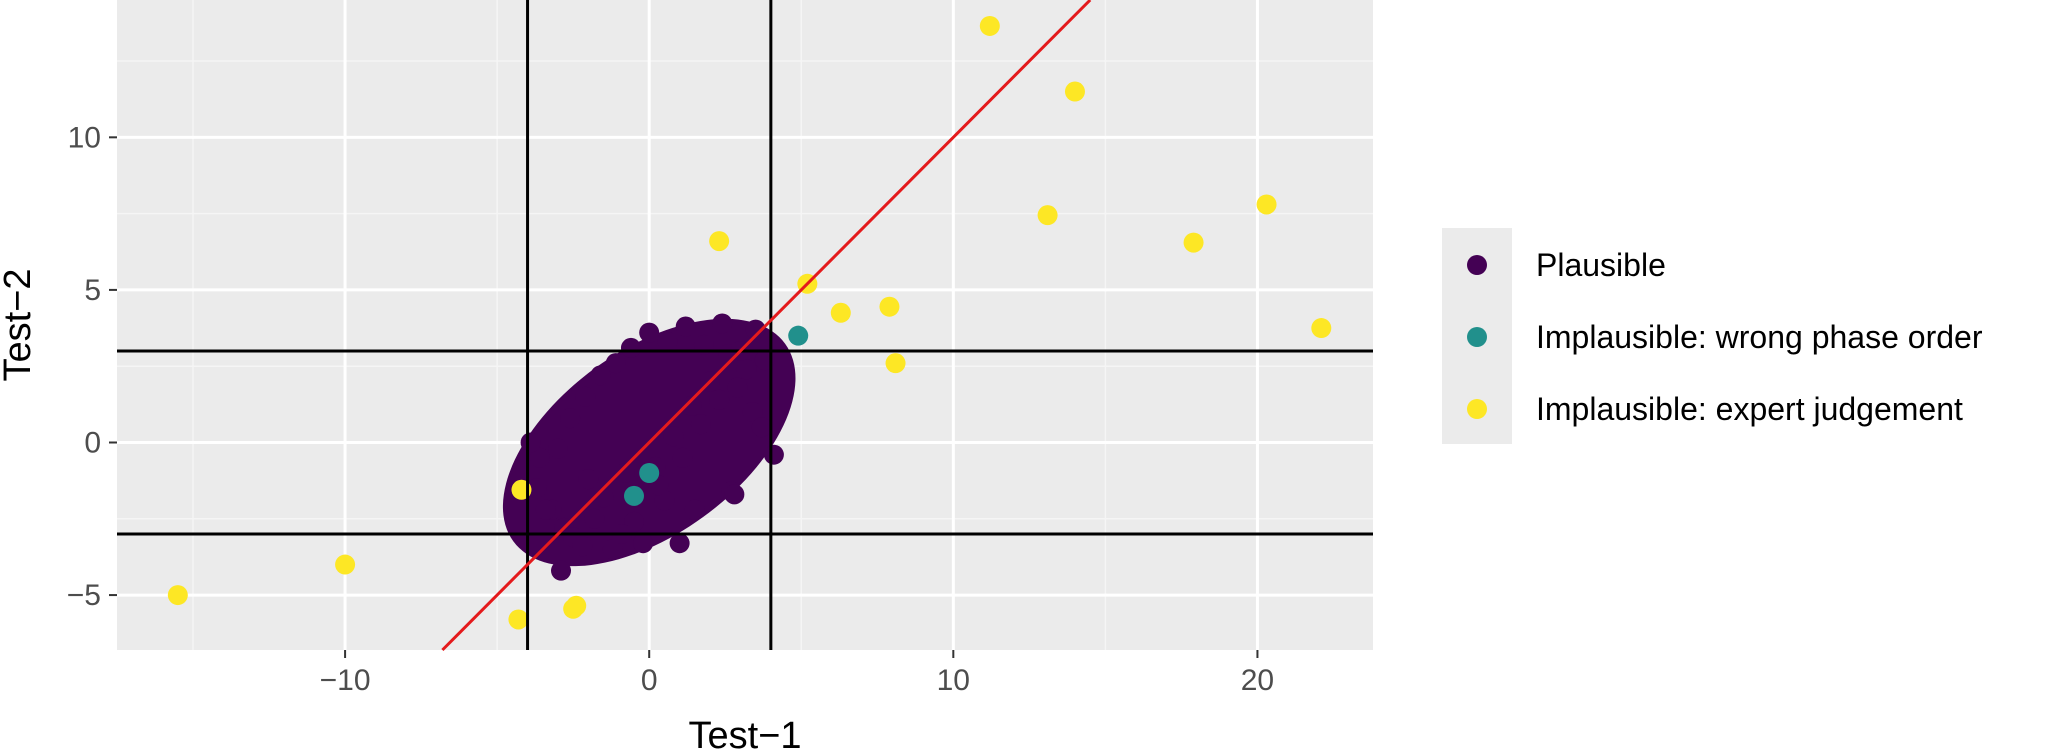  What do you see at coordinates (953, 680) in the screenshot?
I see `x-tick-label: 10` at bounding box center [953, 680].